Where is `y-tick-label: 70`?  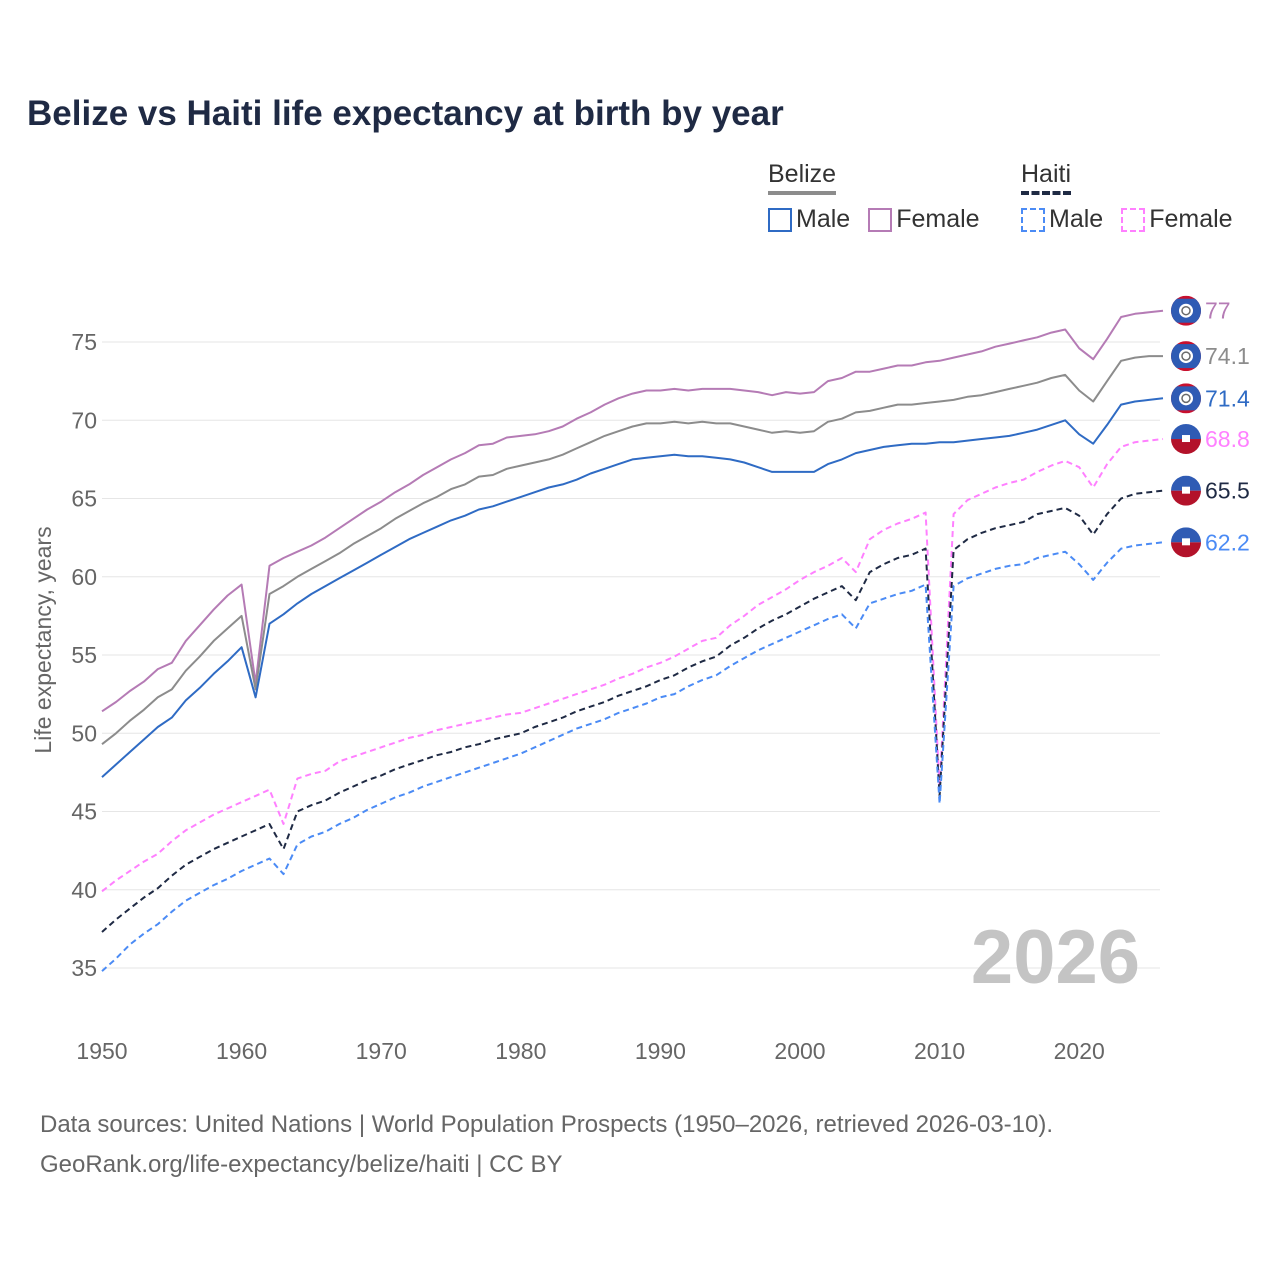 y-tick-label: 70 is located at coordinates (84, 420).